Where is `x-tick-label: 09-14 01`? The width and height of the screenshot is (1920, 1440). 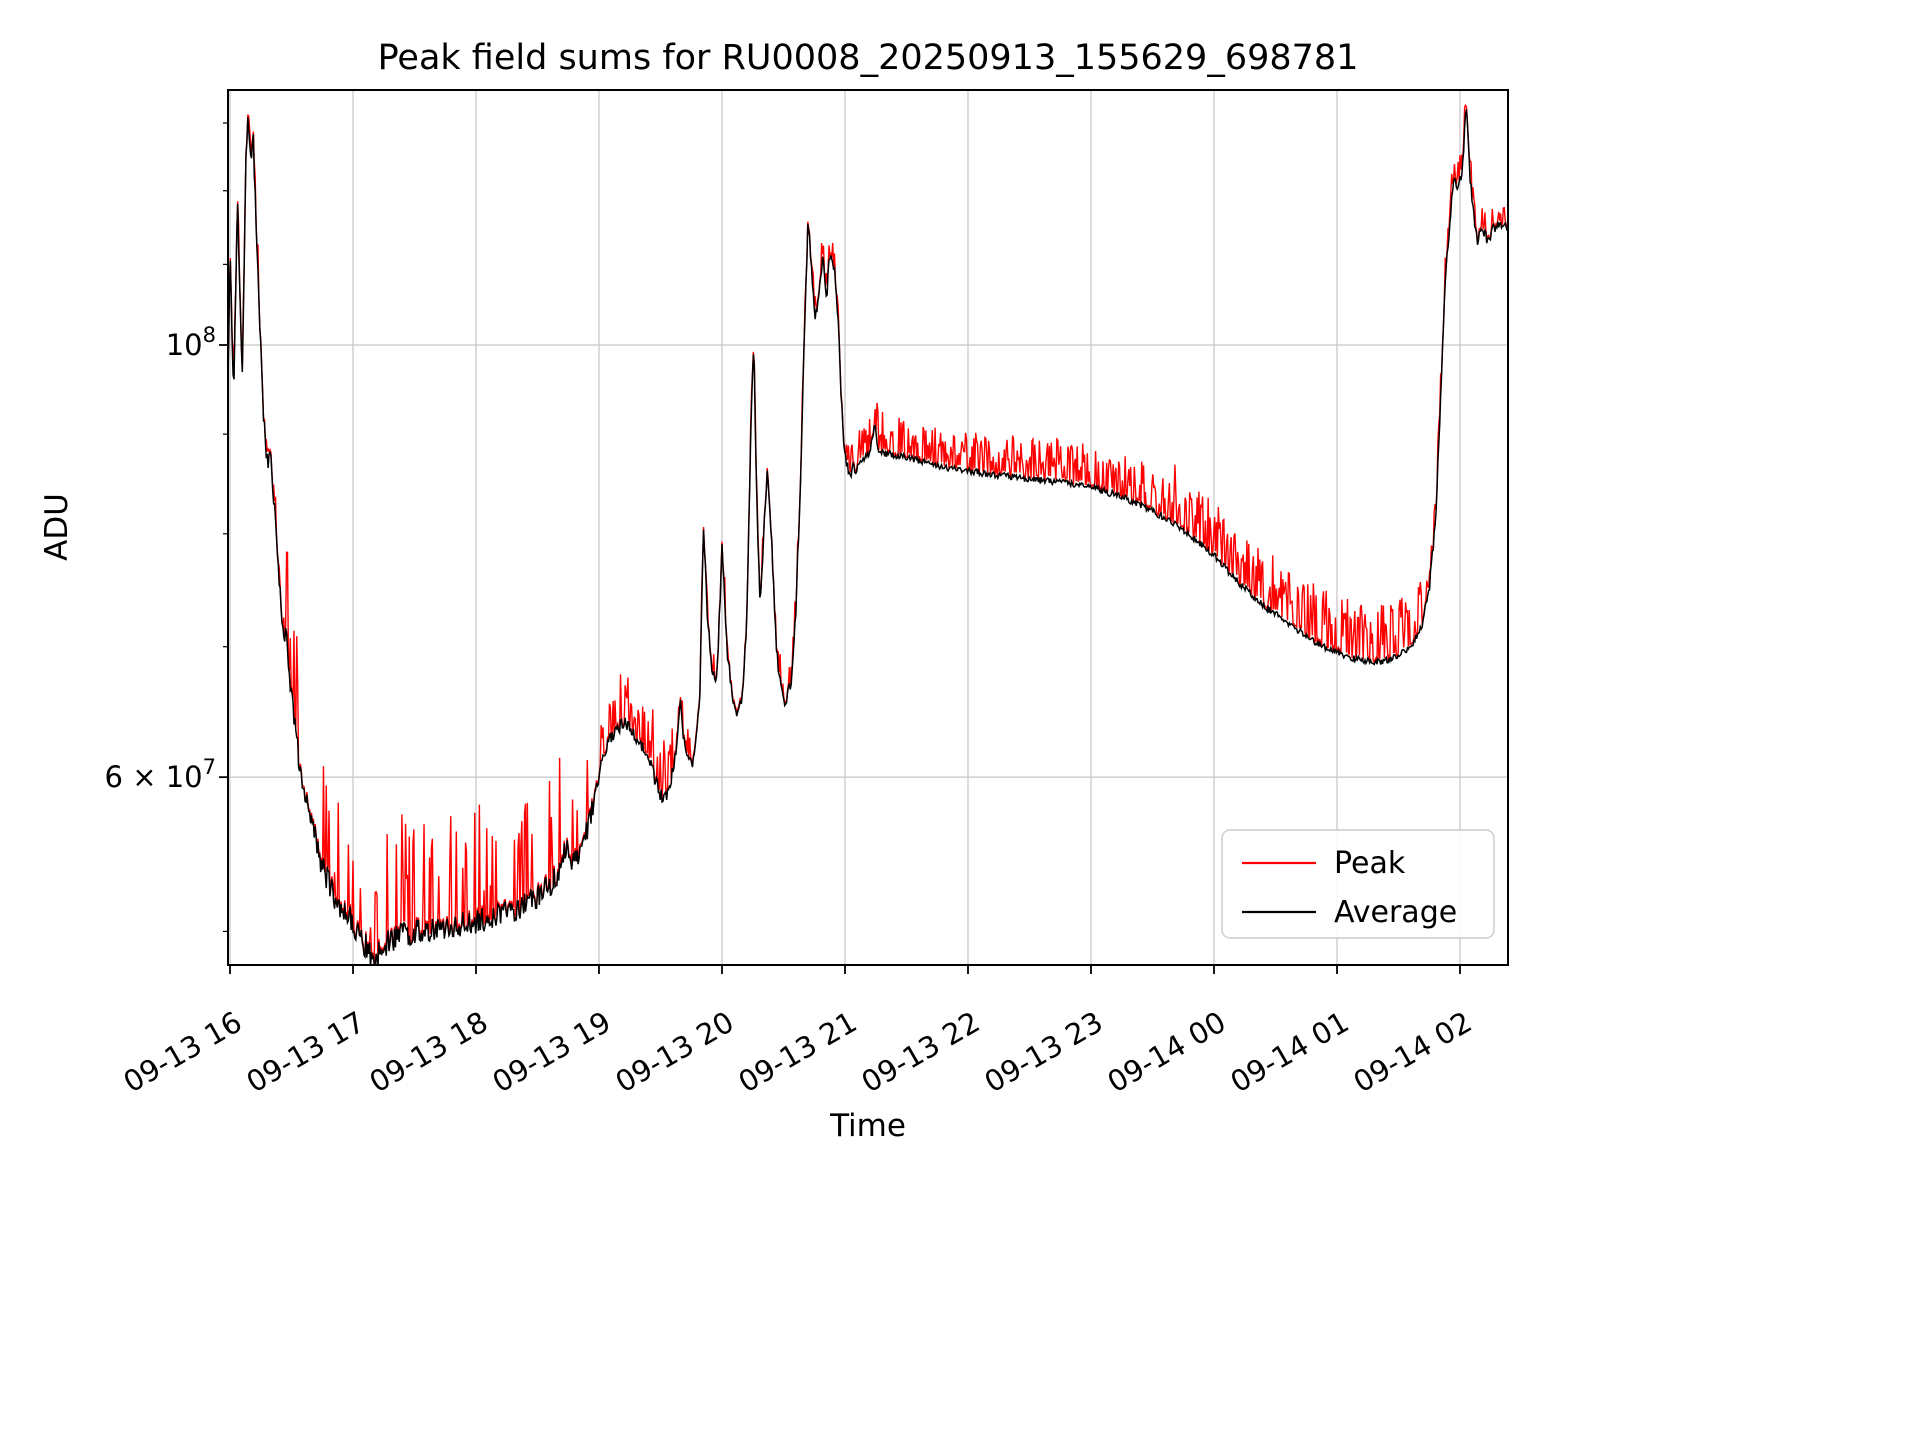
x-tick-label: 09-14 01 is located at coordinates (1290, 1052).